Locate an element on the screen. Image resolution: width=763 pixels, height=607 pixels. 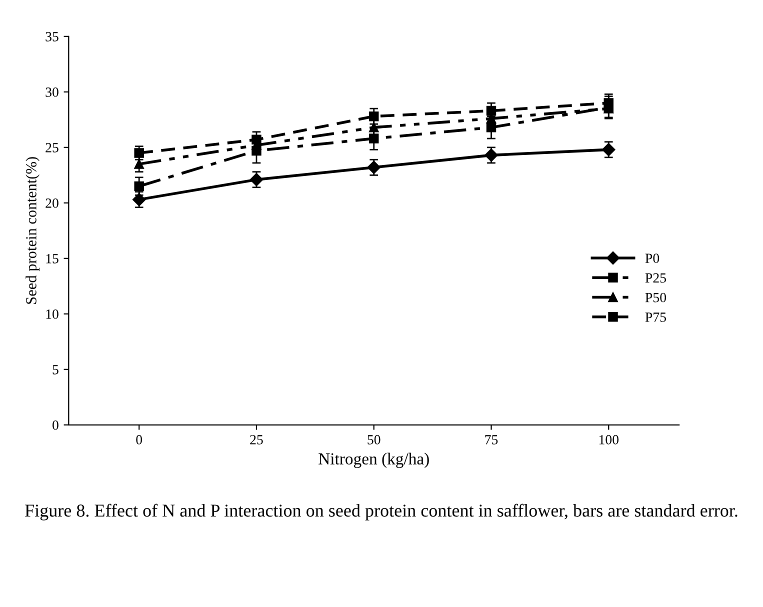
caption: Figure 8. Effect of N and P interaction on seed protein content in safflower, bars are standard error. is located at coordinates (381, 512).